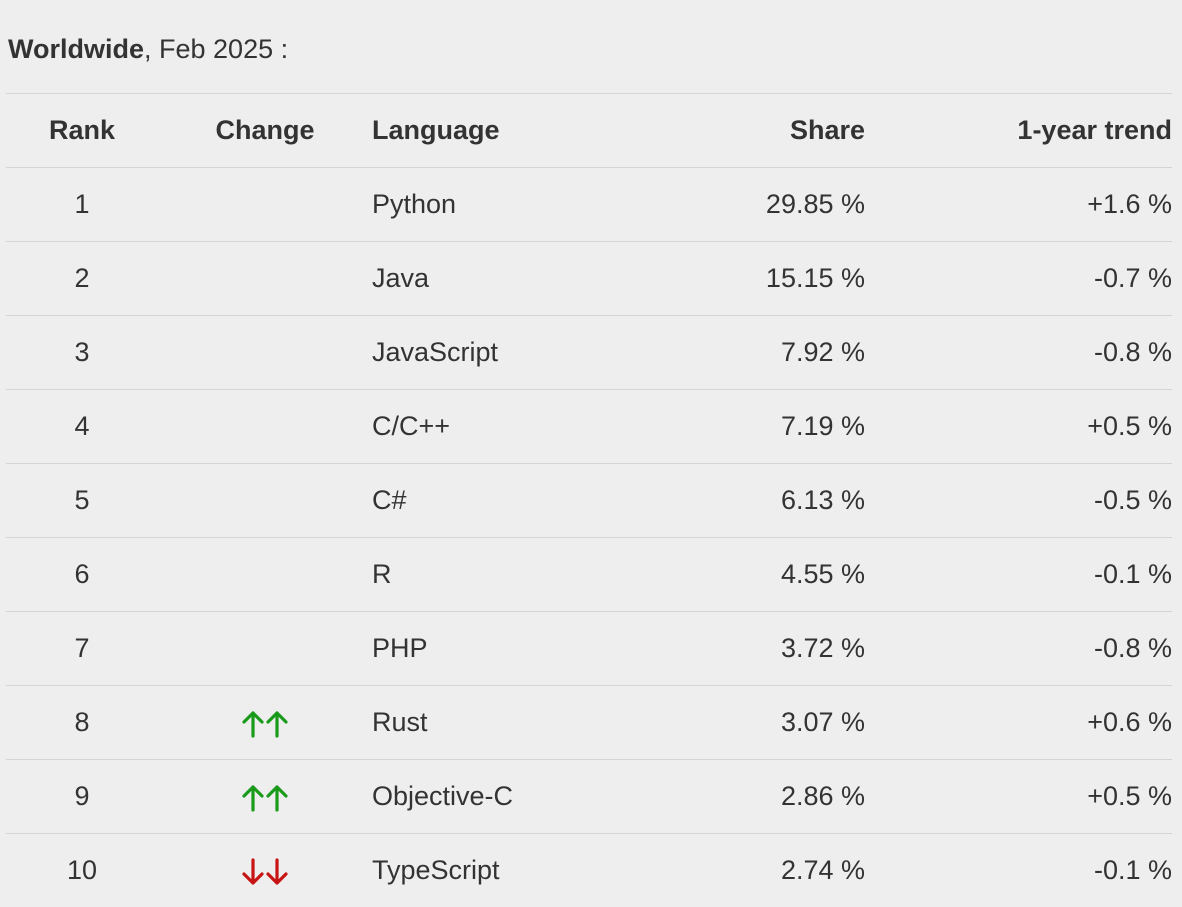  What do you see at coordinates (82, 427) in the screenshot?
I see `rank-cell: 4` at bounding box center [82, 427].